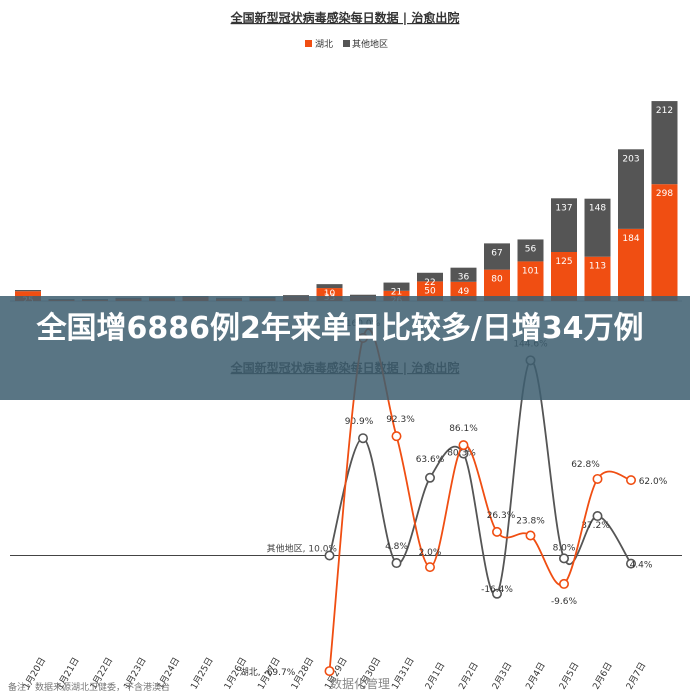 Image resolution: width=690 pixels, height=700 pixels. I want to click on bar-label-other: 203, so click(630, 159).